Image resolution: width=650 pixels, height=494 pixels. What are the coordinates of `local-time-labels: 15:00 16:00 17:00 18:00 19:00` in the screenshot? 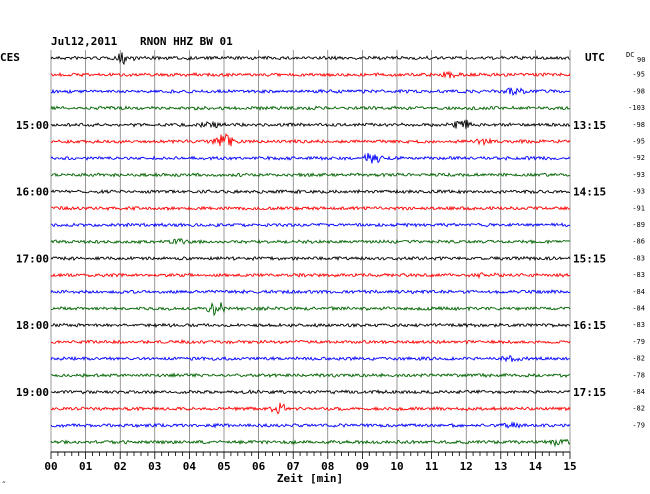 It's located at (32, 259).